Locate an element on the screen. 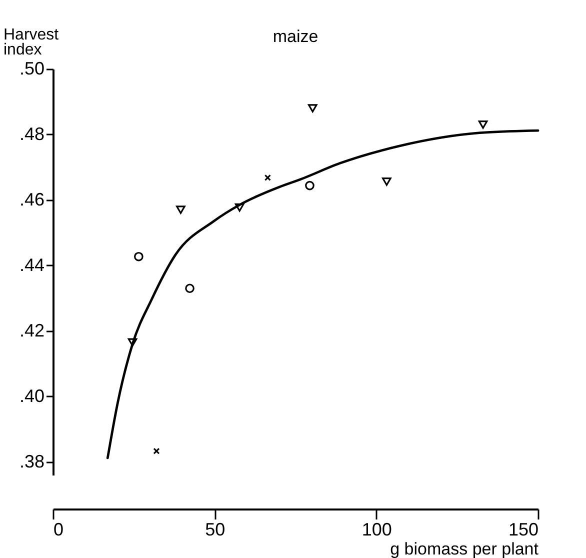 The width and height of the screenshot is (586, 558). y-tick-label: .50 is located at coordinates (31, 68).